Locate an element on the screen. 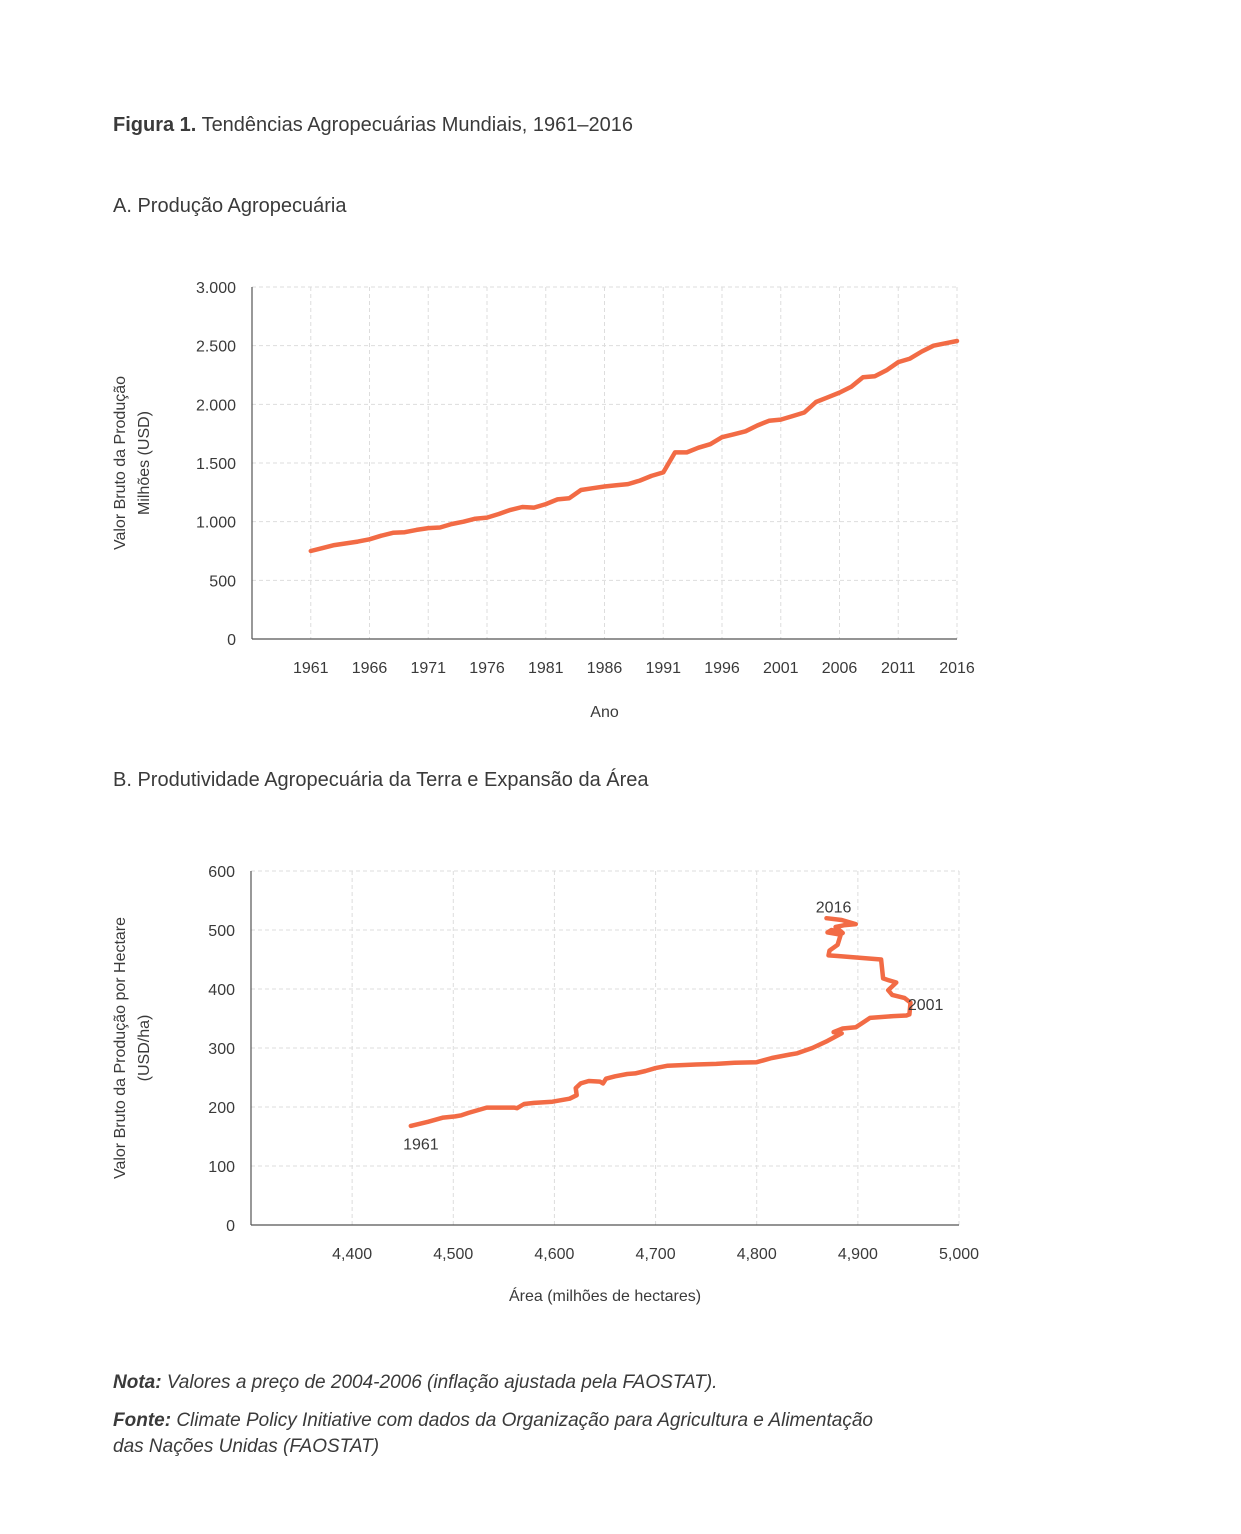 Image resolution: width=1241 pixels, height=1534 pixels. y-tick-label: 3.000 is located at coordinates (216, 288).